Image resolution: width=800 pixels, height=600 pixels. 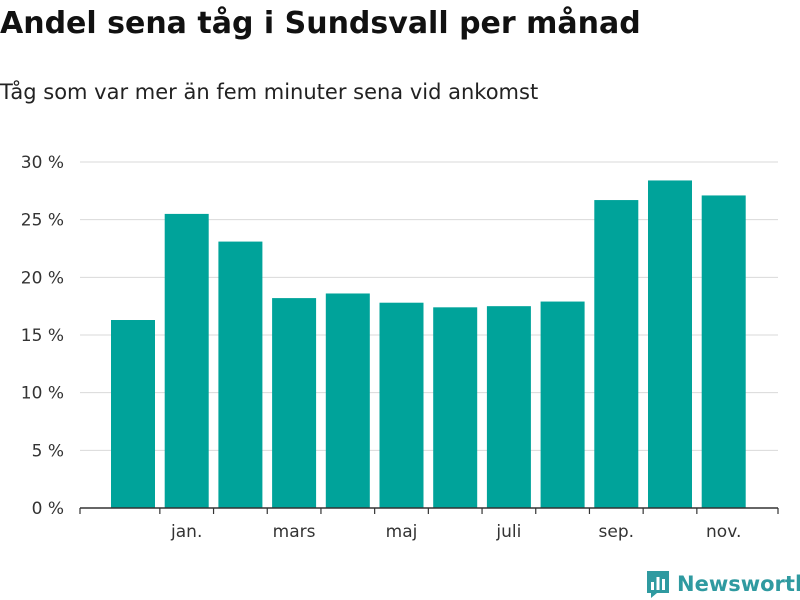 What do you see at coordinates (48, 509) in the screenshot?
I see `y-tick-label: 0 %` at bounding box center [48, 509].